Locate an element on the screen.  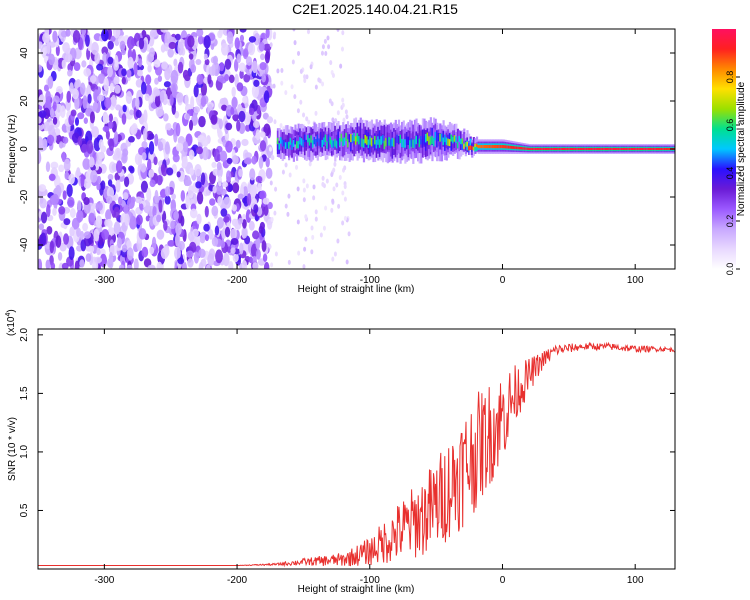
spectrogram-y-axis-label: Frequency (Hz) is located at coordinates (12, 149).